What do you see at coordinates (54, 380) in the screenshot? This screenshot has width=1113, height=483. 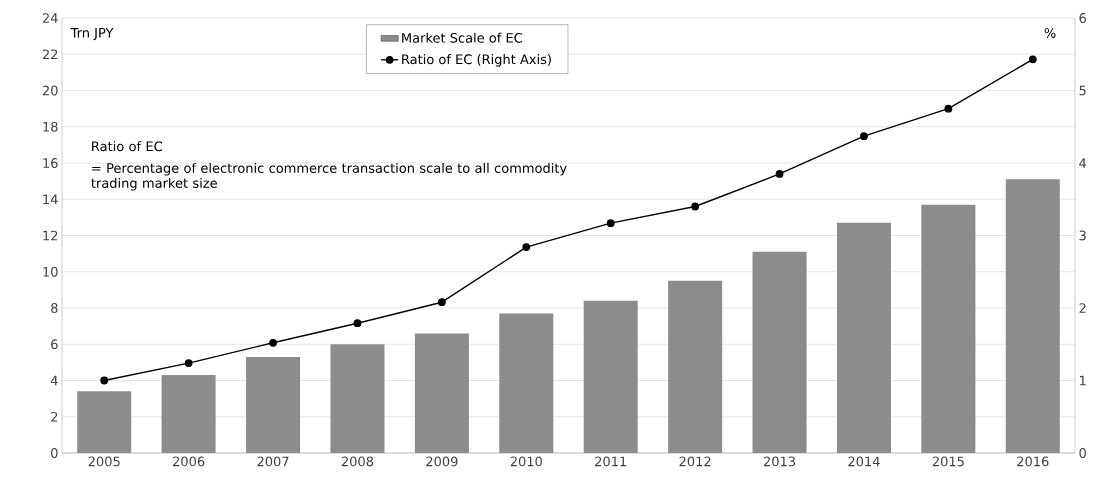 I see `y-tick-label: 4` at bounding box center [54, 380].